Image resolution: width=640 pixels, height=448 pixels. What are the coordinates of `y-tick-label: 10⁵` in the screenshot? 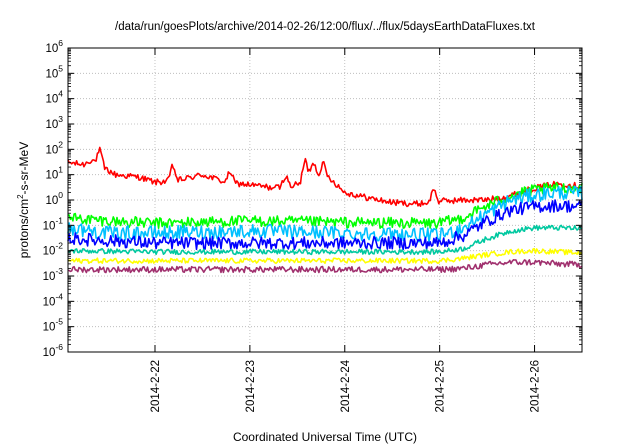 It's located at (54, 71).